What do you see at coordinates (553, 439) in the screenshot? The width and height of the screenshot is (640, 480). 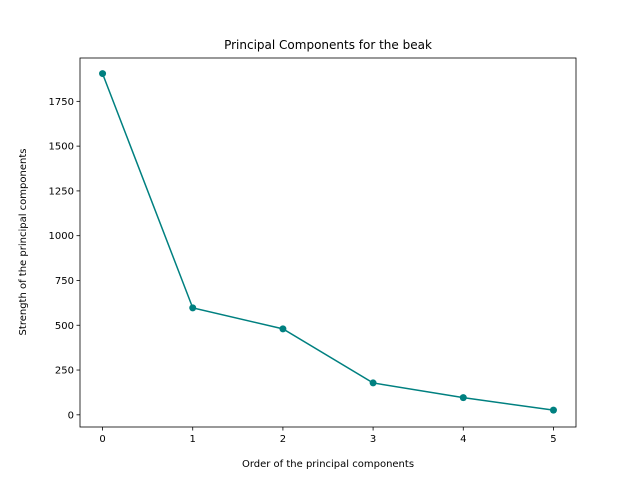 I see `x-tick-label: 5` at bounding box center [553, 439].